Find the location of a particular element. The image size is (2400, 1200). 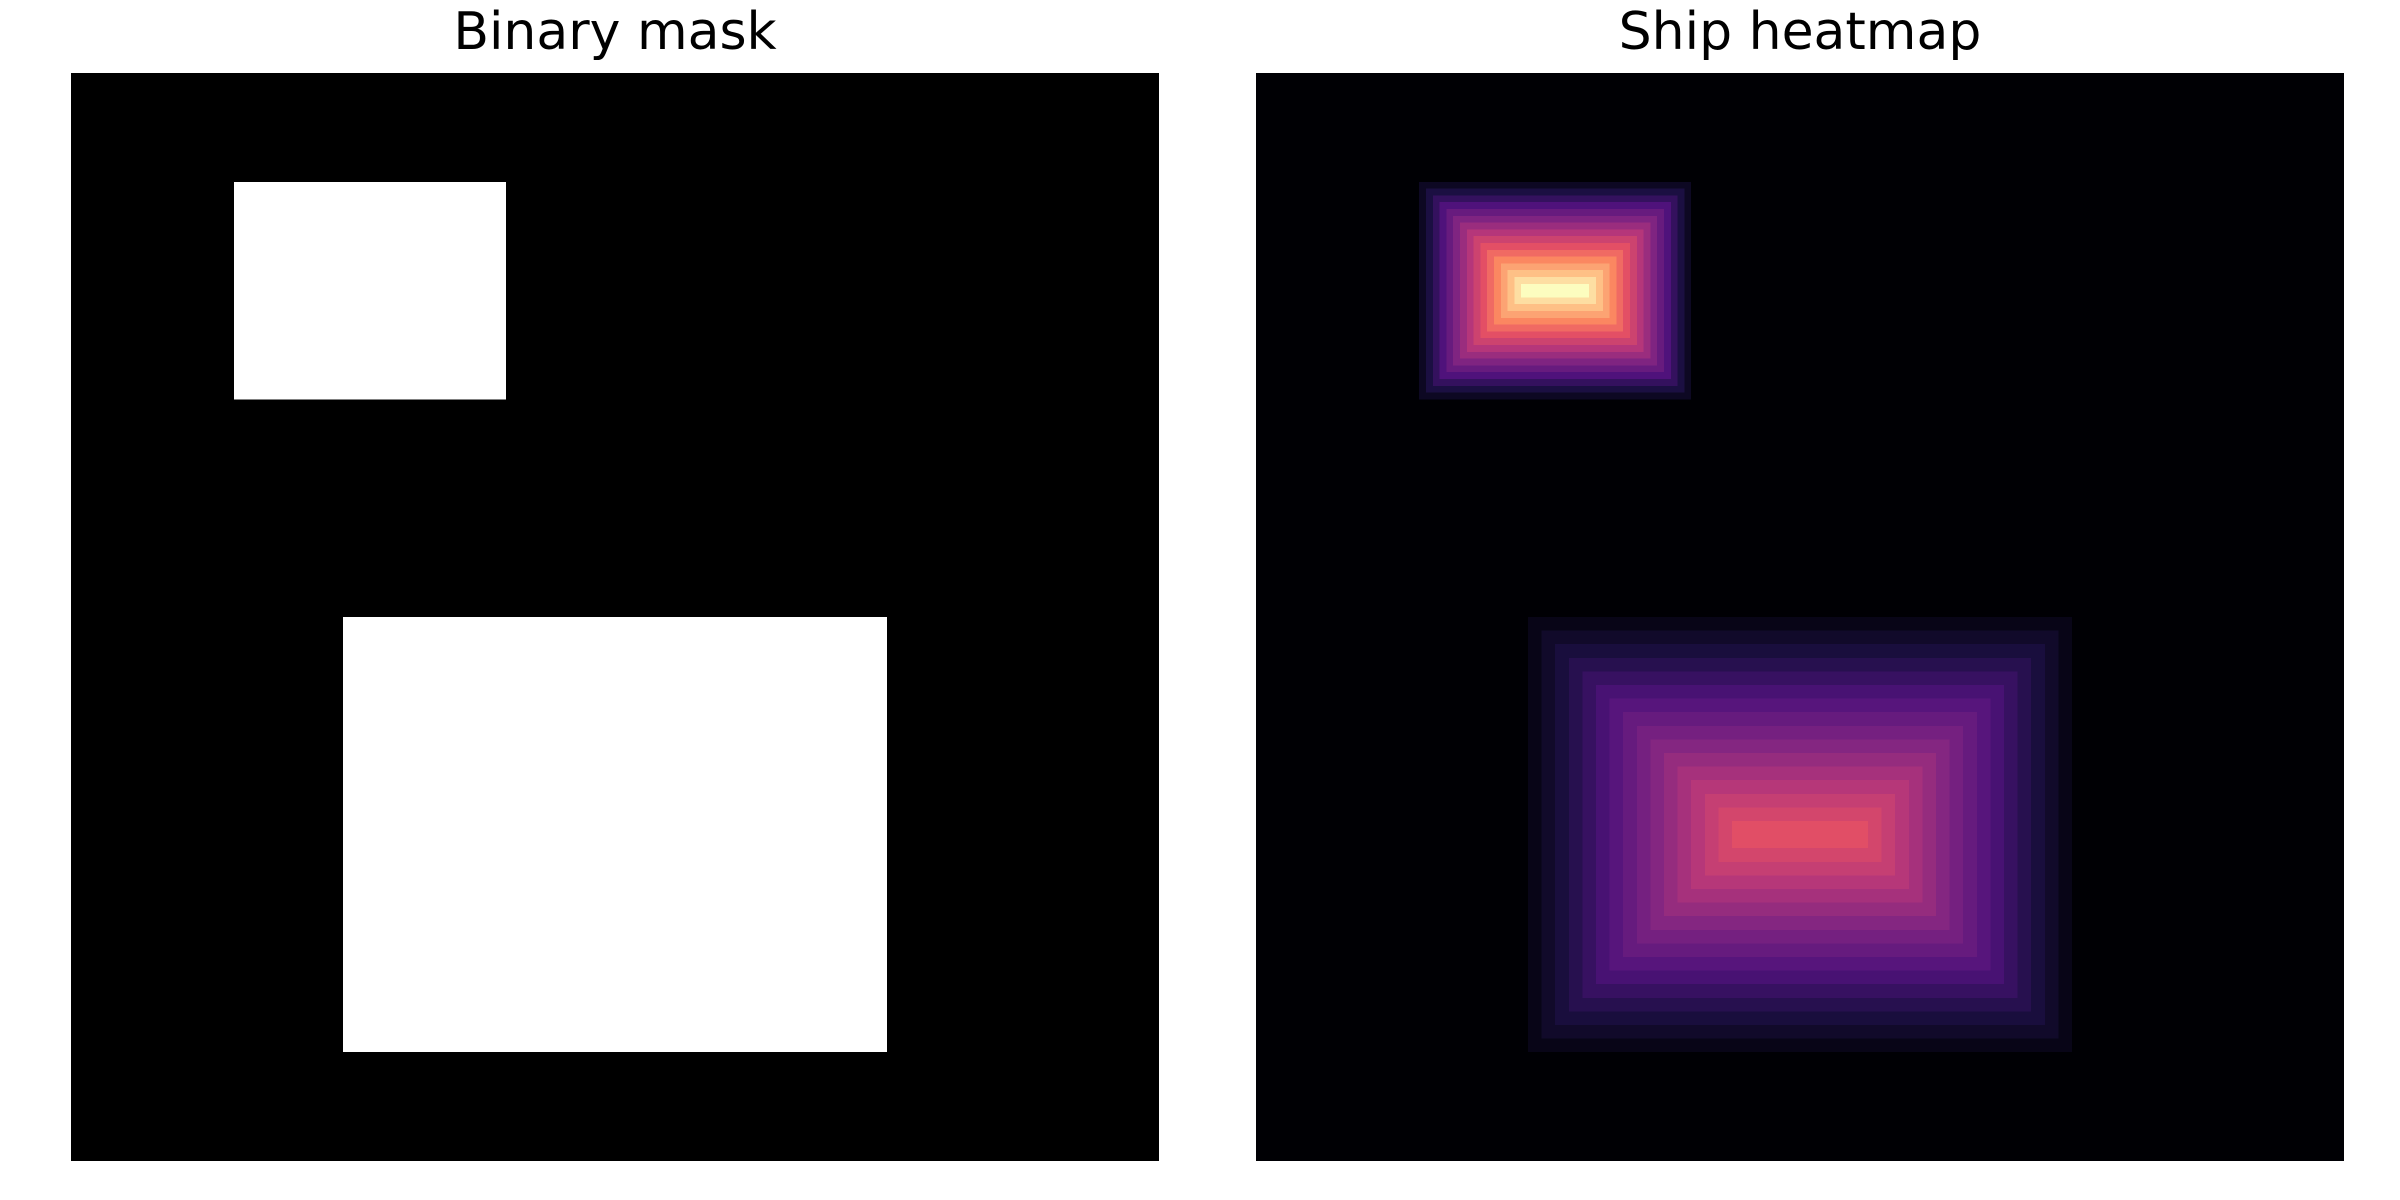

mask-title: Binary mask is located at coordinates (615, 32).